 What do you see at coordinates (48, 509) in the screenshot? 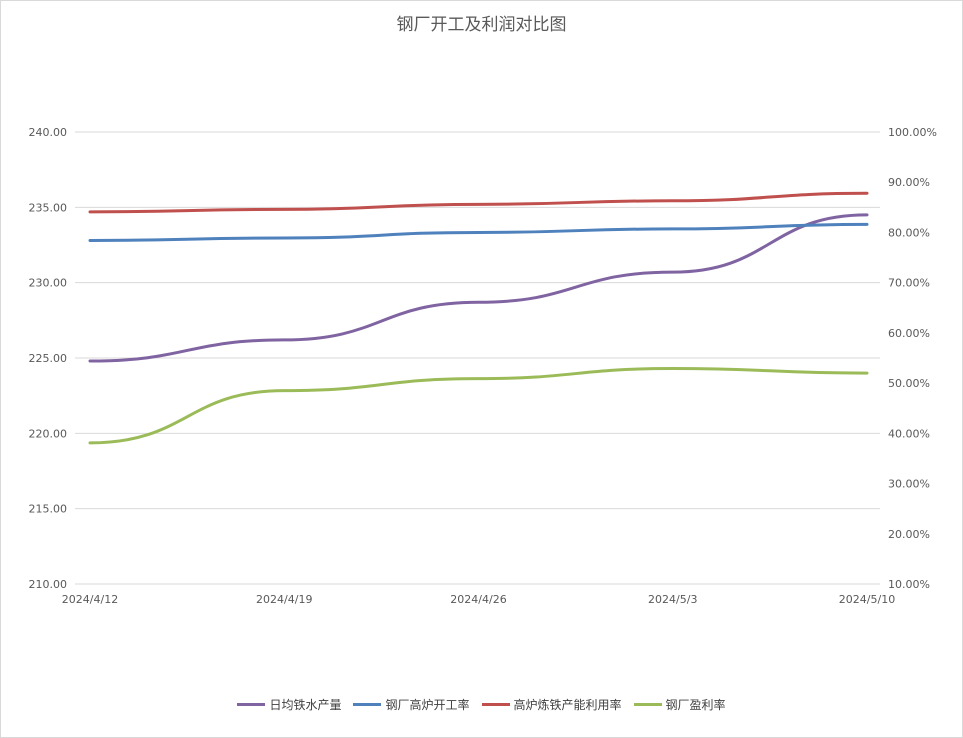
I see `y-left-tick-label: 215.00` at bounding box center [48, 509].